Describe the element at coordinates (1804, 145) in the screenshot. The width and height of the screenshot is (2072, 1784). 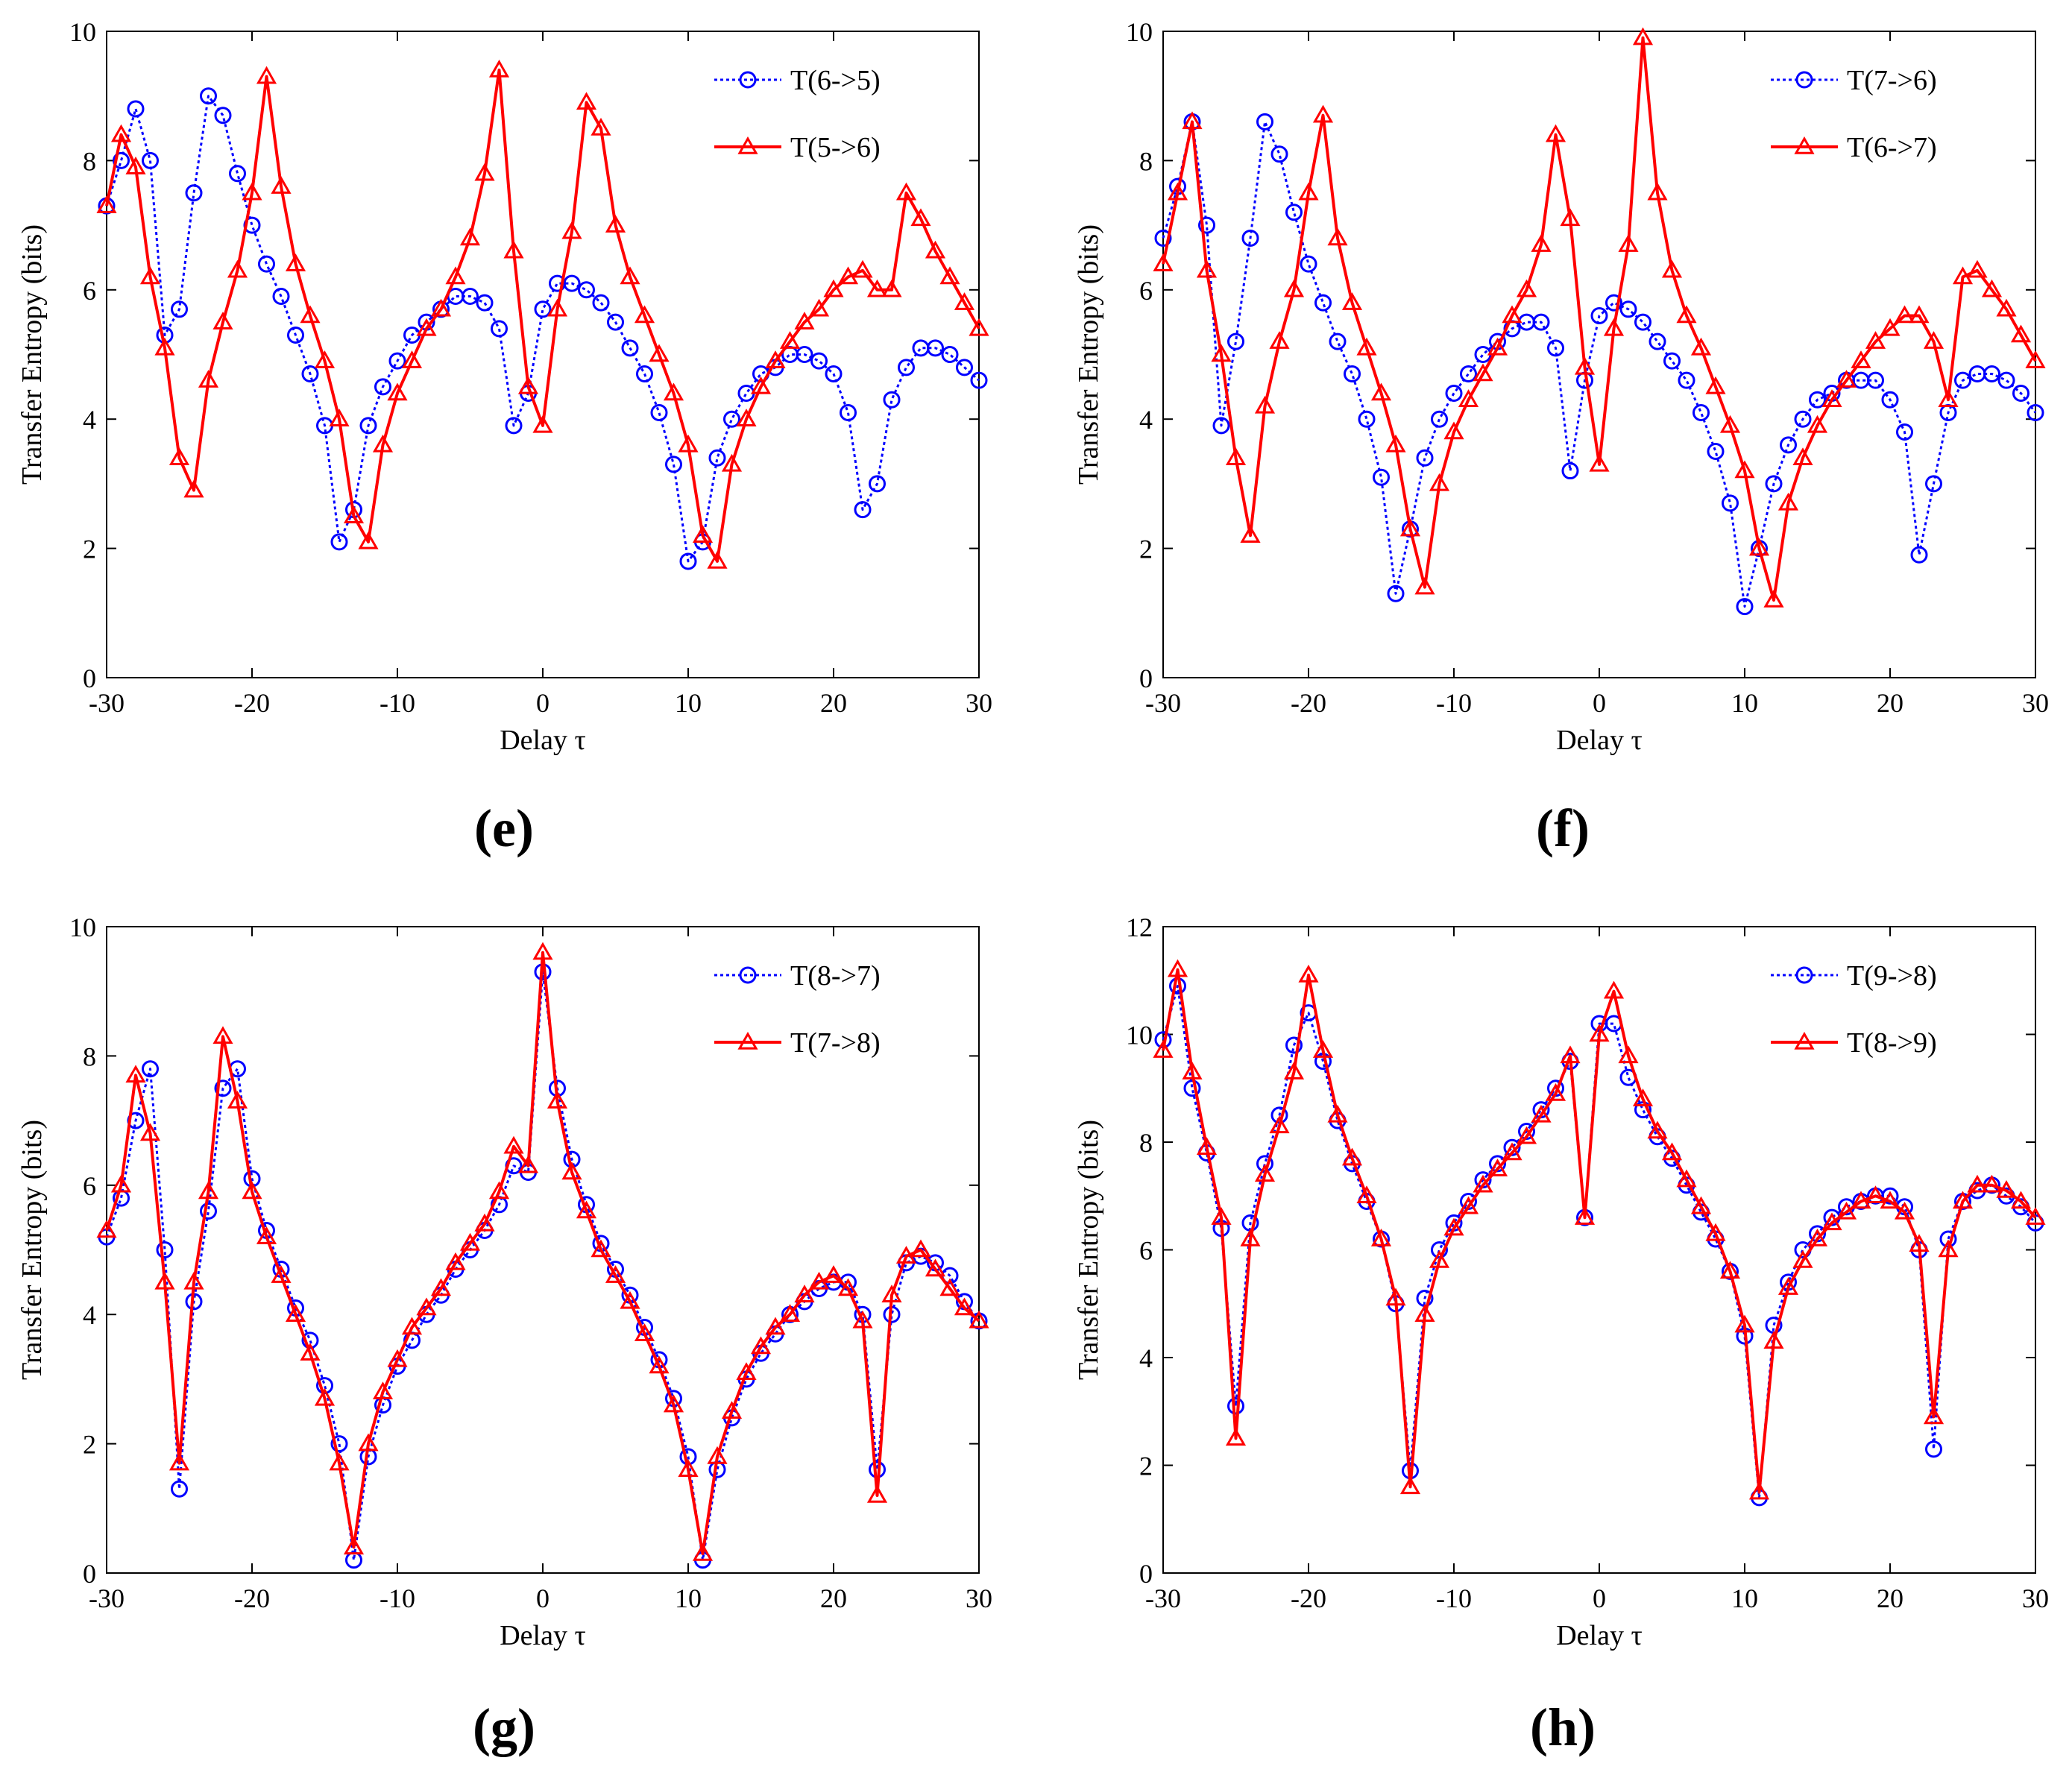
I see `legend-marker` at that location.